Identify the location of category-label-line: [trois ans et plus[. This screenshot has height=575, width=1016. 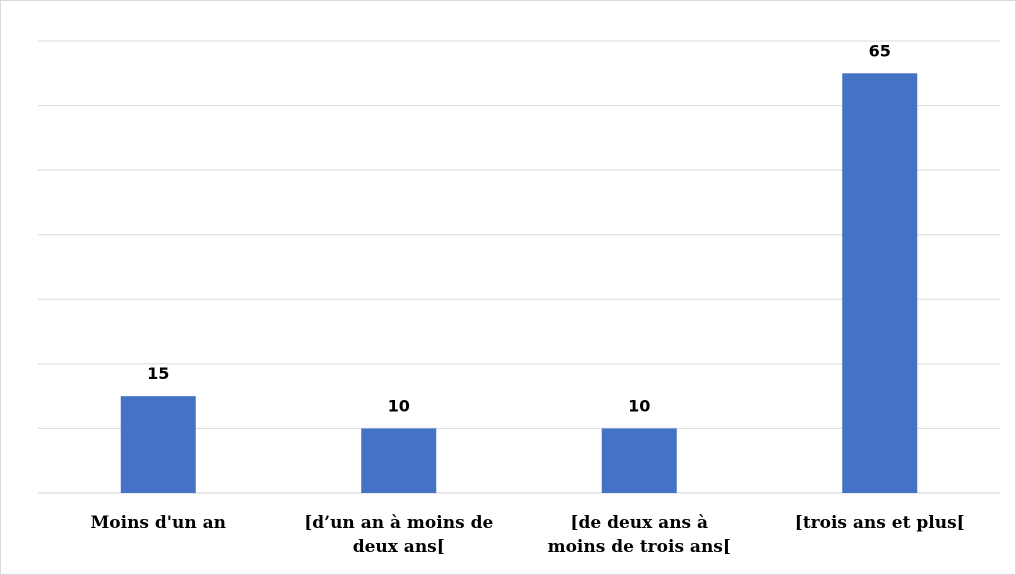
(880, 523).